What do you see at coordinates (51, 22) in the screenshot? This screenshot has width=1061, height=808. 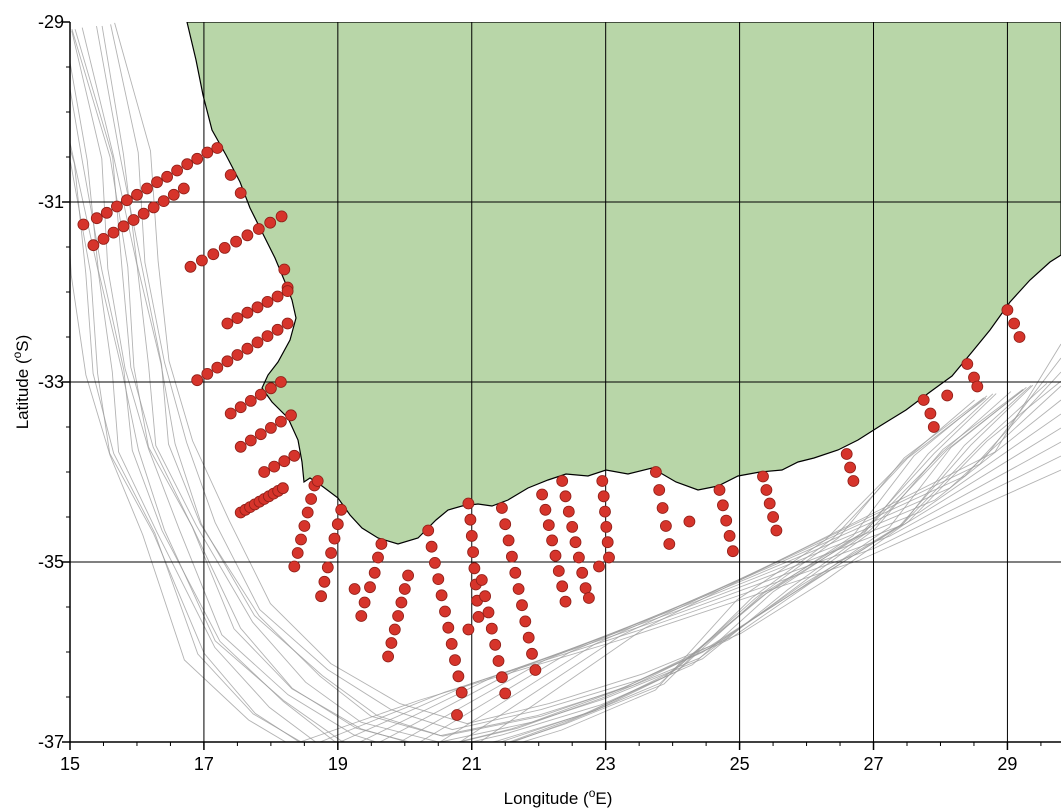 I see `y-tick-label: -29` at bounding box center [51, 22].